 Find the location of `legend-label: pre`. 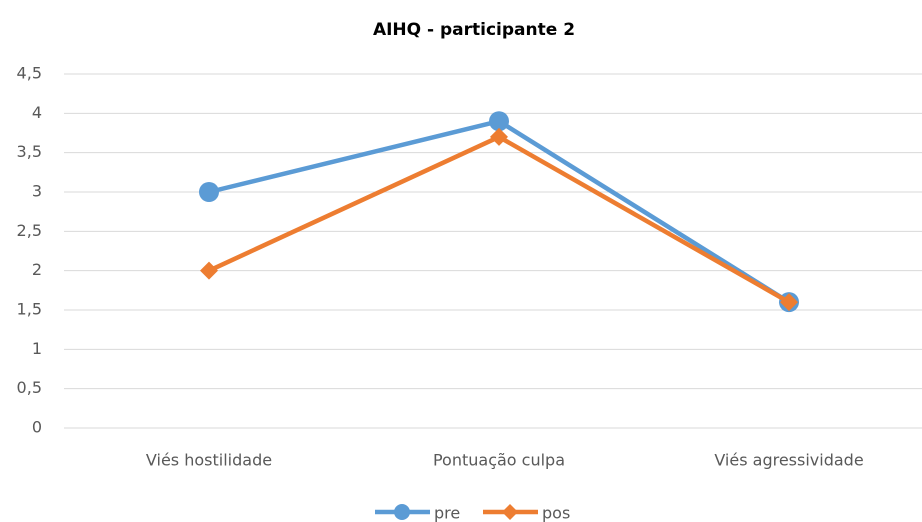

legend-label: pre is located at coordinates (447, 513).